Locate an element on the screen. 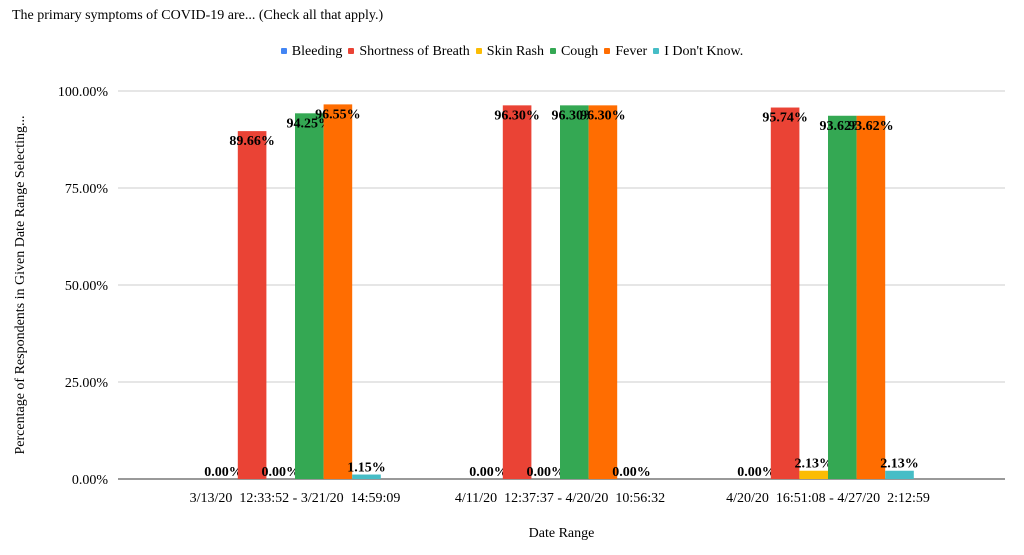 The image size is (1024, 555). x-tick-label: 3/13/20 12:33:52 - 3/21/20 14:59:09 is located at coordinates (295, 498).